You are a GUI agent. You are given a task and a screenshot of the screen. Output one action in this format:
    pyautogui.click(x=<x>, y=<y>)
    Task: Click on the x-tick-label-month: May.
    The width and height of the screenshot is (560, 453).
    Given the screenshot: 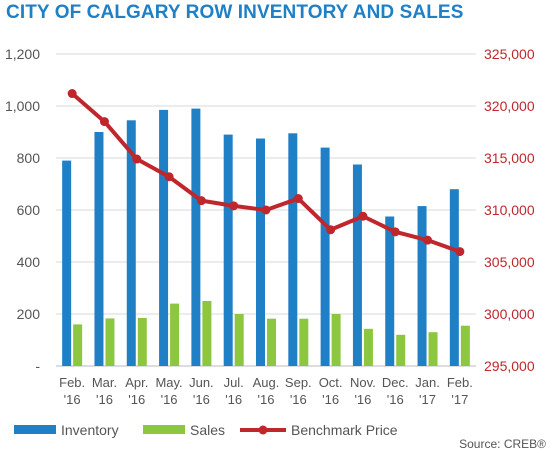 What is the action you would take?
    pyautogui.click(x=168, y=382)
    